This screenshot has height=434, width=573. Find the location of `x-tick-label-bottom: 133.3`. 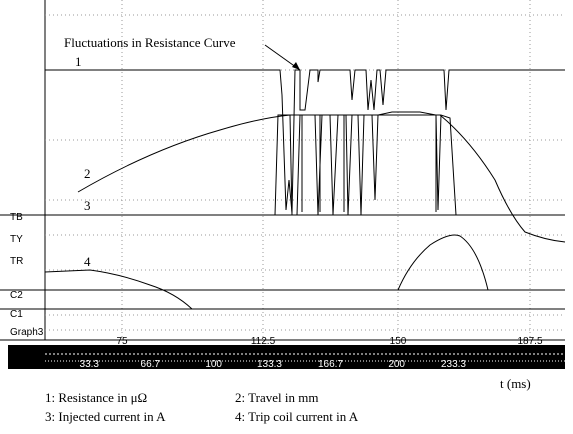

x-tick-label-bottom: 133.3 is located at coordinates (269, 364).